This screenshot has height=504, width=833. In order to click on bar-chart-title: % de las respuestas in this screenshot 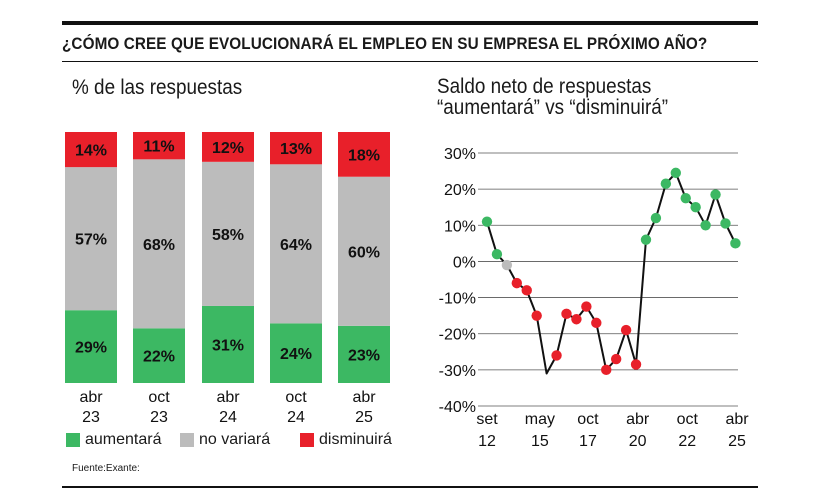, I will do `click(157, 87)`.